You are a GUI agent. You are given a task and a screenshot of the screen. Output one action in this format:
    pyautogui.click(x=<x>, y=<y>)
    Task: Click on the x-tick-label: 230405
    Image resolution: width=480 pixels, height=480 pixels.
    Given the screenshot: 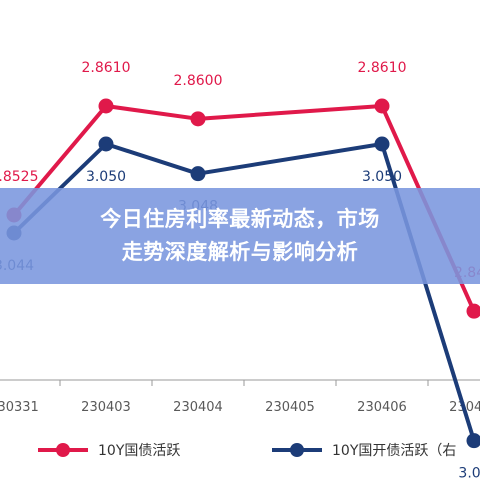 What is the action you would take?
    pyautogui.click(x=290, y=407)
    